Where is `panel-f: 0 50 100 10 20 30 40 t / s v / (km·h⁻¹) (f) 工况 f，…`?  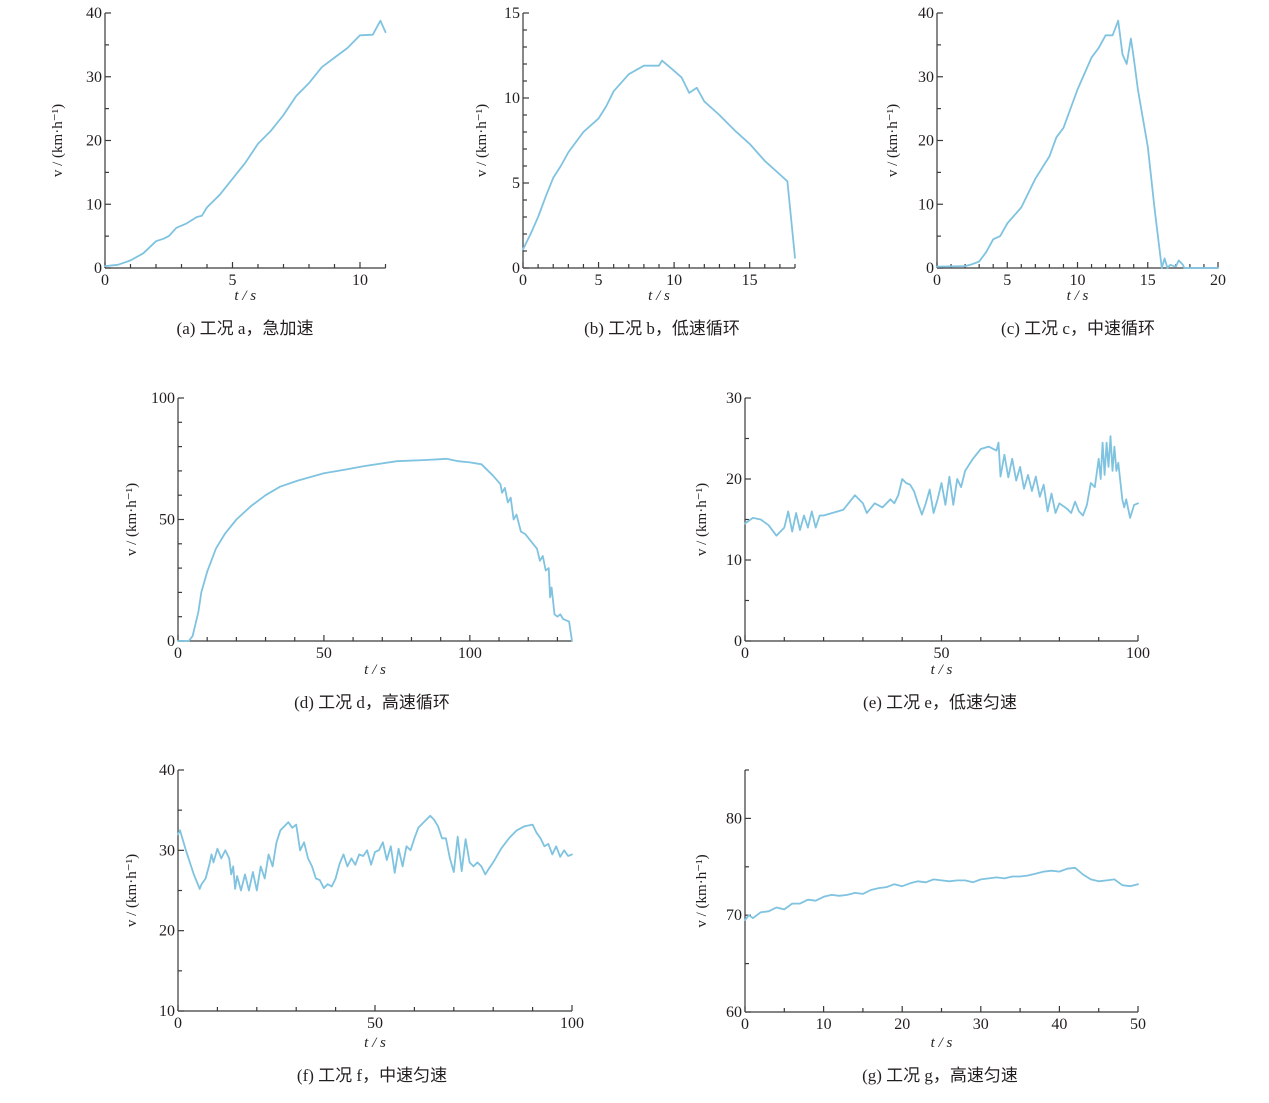 panel-f: 0 50 100 10 20 30 40 t / s v / (km·h⁻¹) (f) 工况 f，… is located at coordinates (354, 923).